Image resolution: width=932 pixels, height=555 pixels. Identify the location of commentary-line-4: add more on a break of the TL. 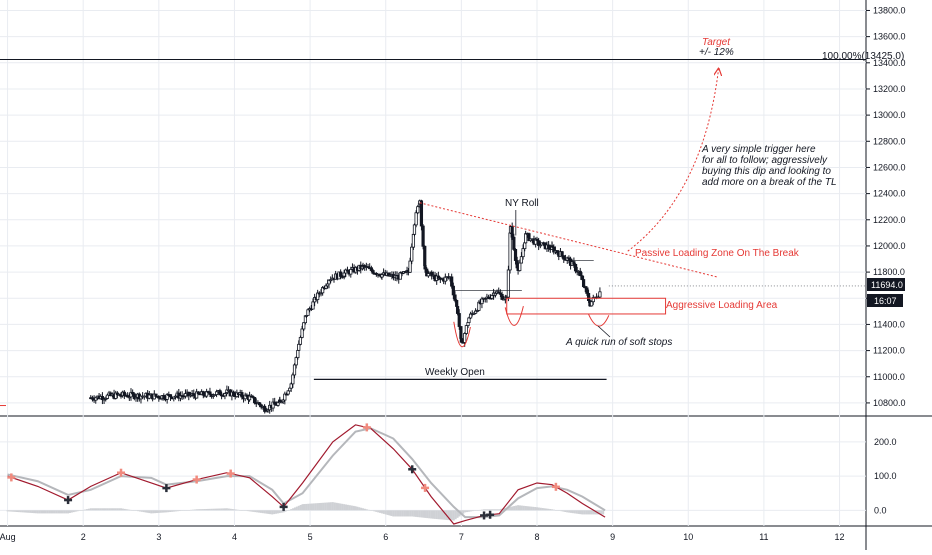
(769, 182).